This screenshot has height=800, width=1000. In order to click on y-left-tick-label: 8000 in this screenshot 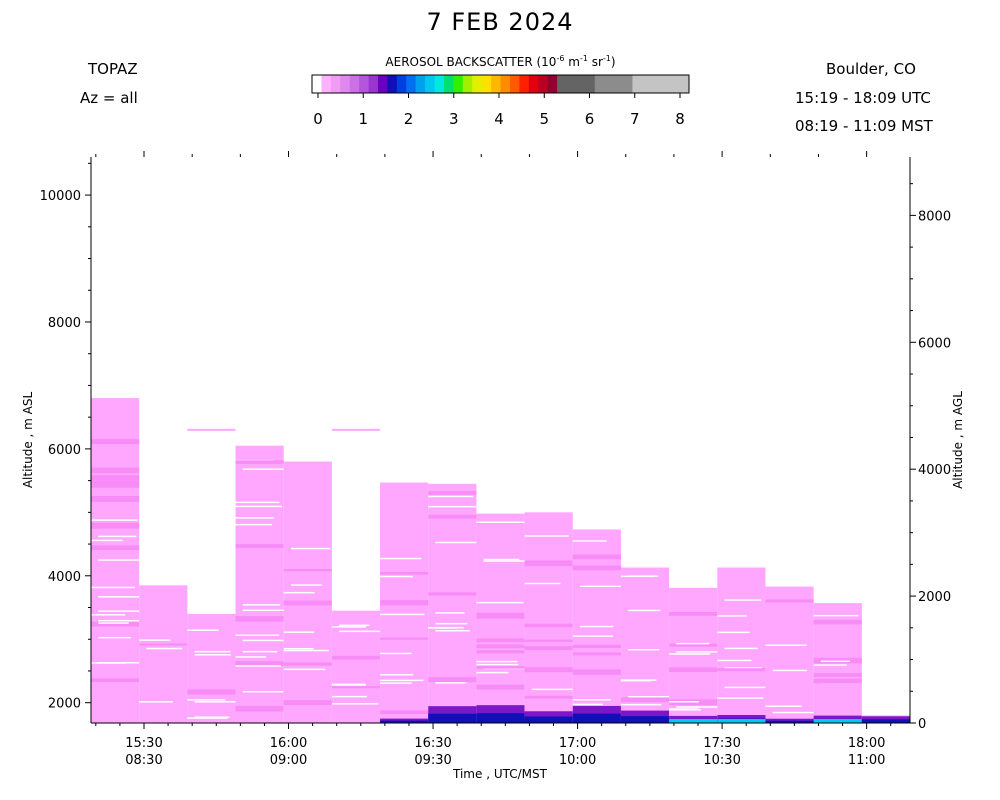, I will do `click(64, 323)`.